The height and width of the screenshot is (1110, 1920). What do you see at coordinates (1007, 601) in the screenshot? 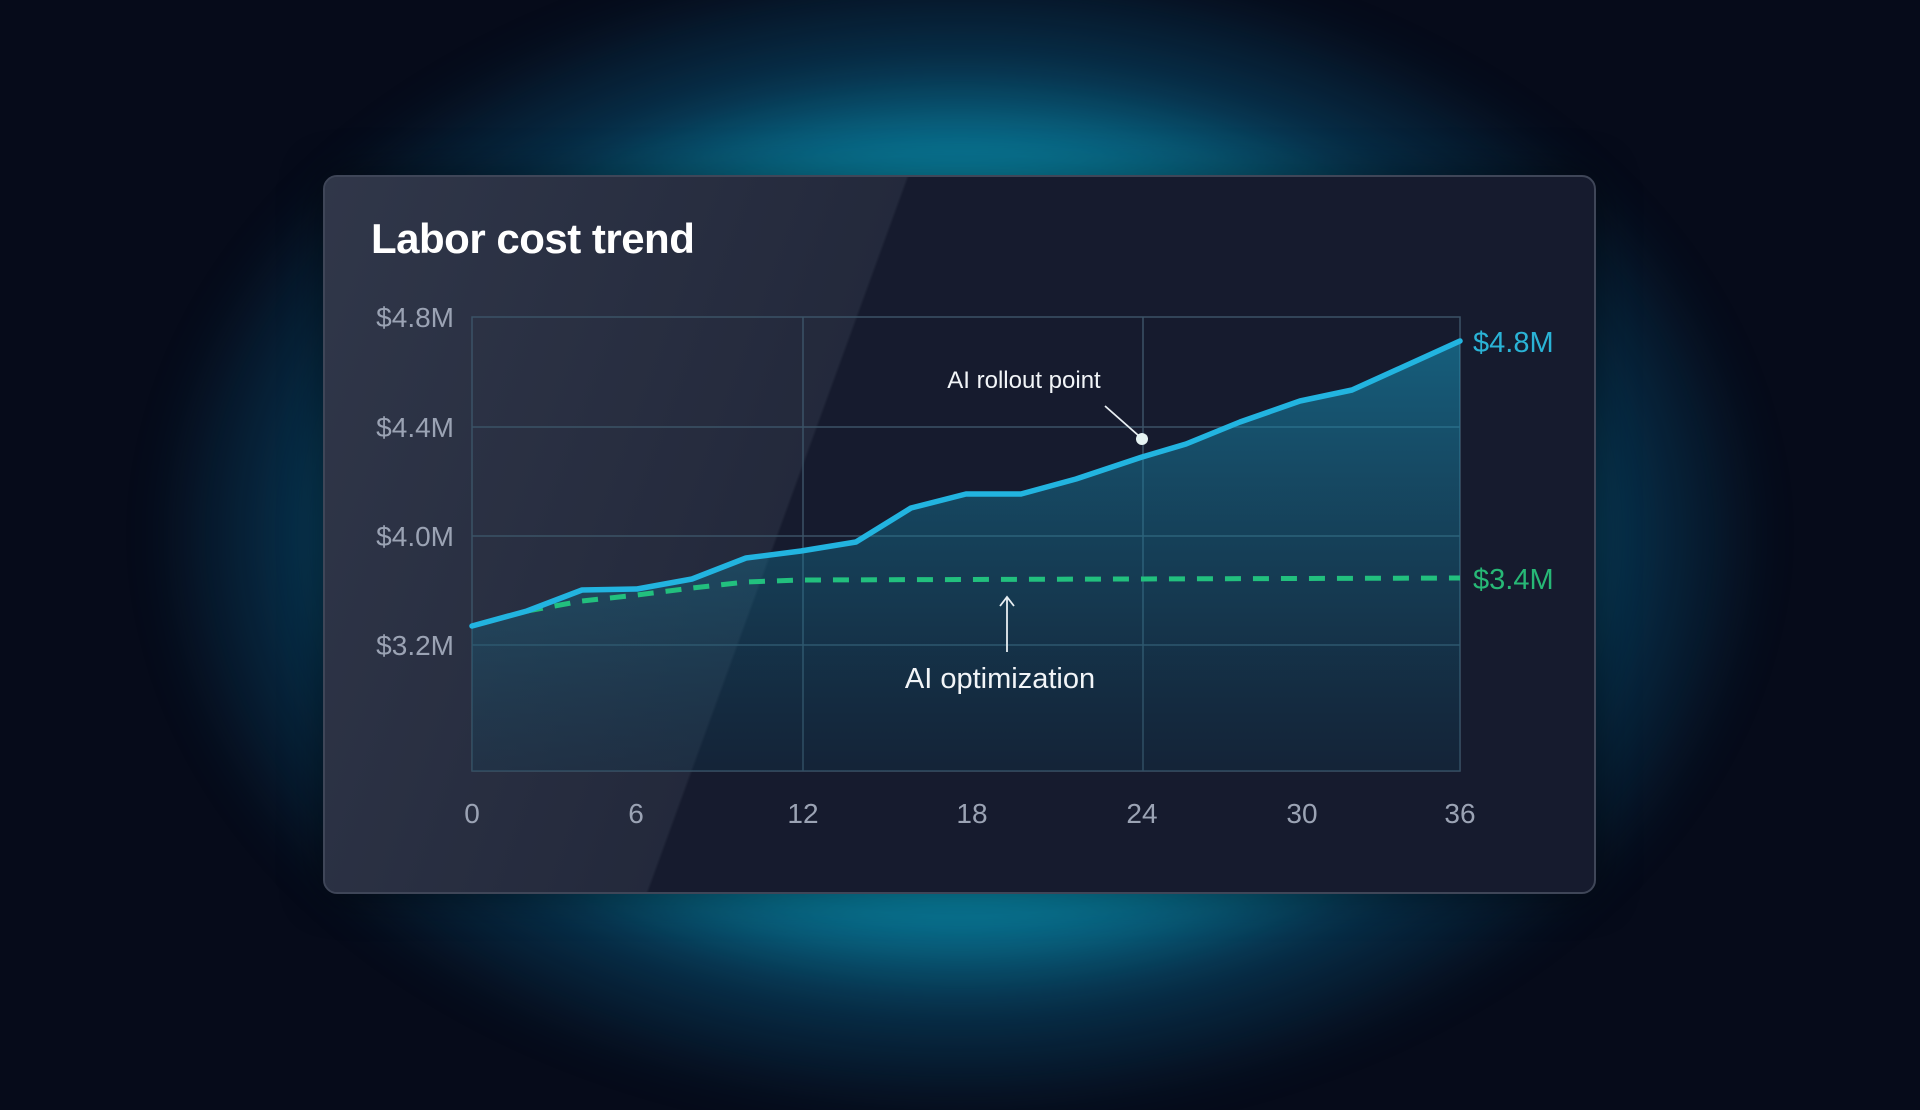
I see `arrowhead-icon` at bounding box center [1007, 601].